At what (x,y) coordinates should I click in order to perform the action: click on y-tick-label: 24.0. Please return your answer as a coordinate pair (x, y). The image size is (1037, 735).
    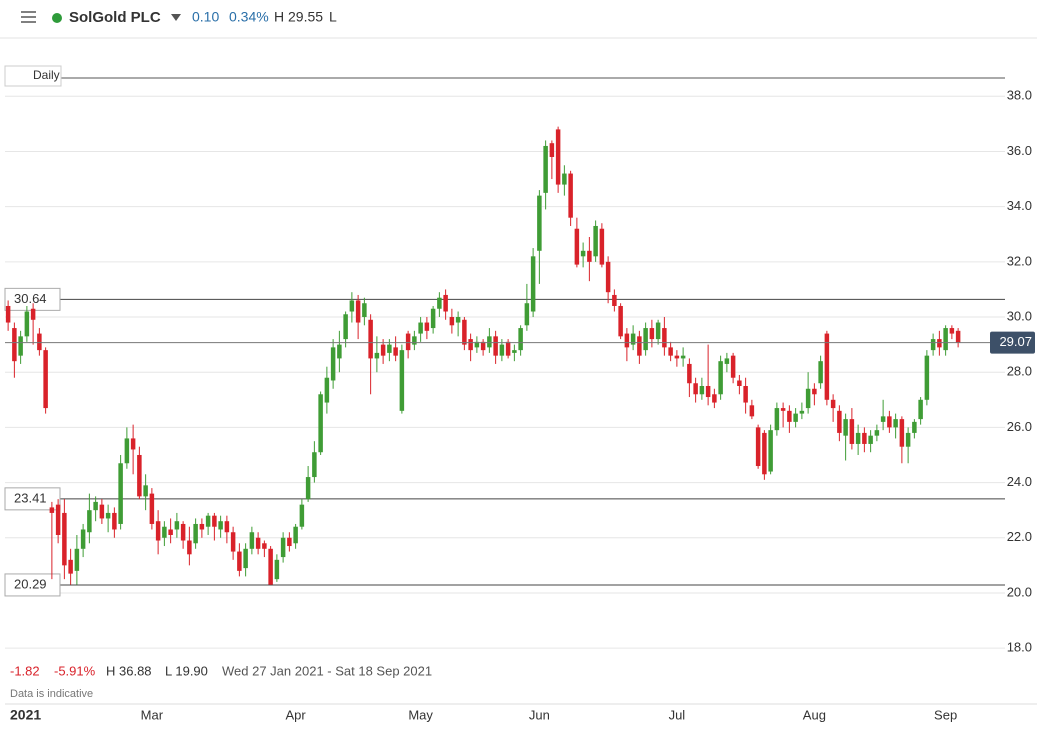
    Looking at the image, I should click on (1019, 481).